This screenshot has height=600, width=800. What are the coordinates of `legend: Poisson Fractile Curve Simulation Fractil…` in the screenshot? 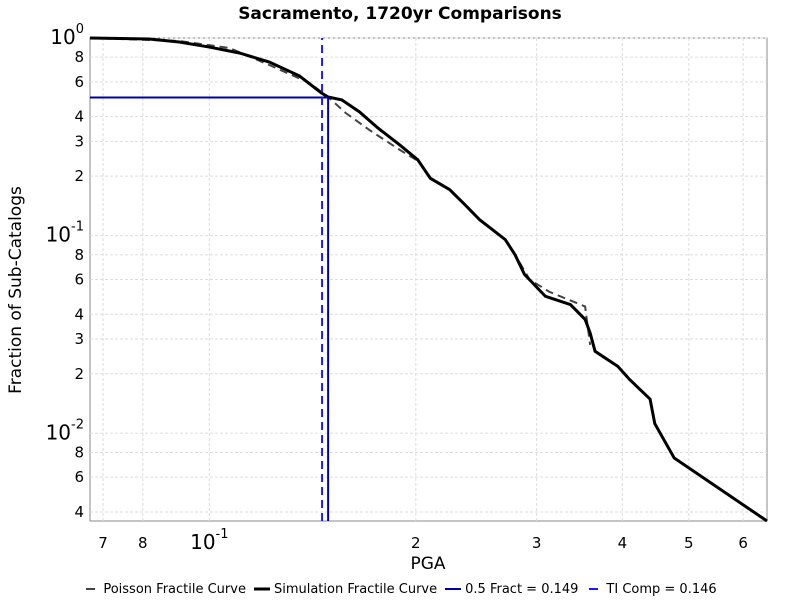 It's located at (400, 589).